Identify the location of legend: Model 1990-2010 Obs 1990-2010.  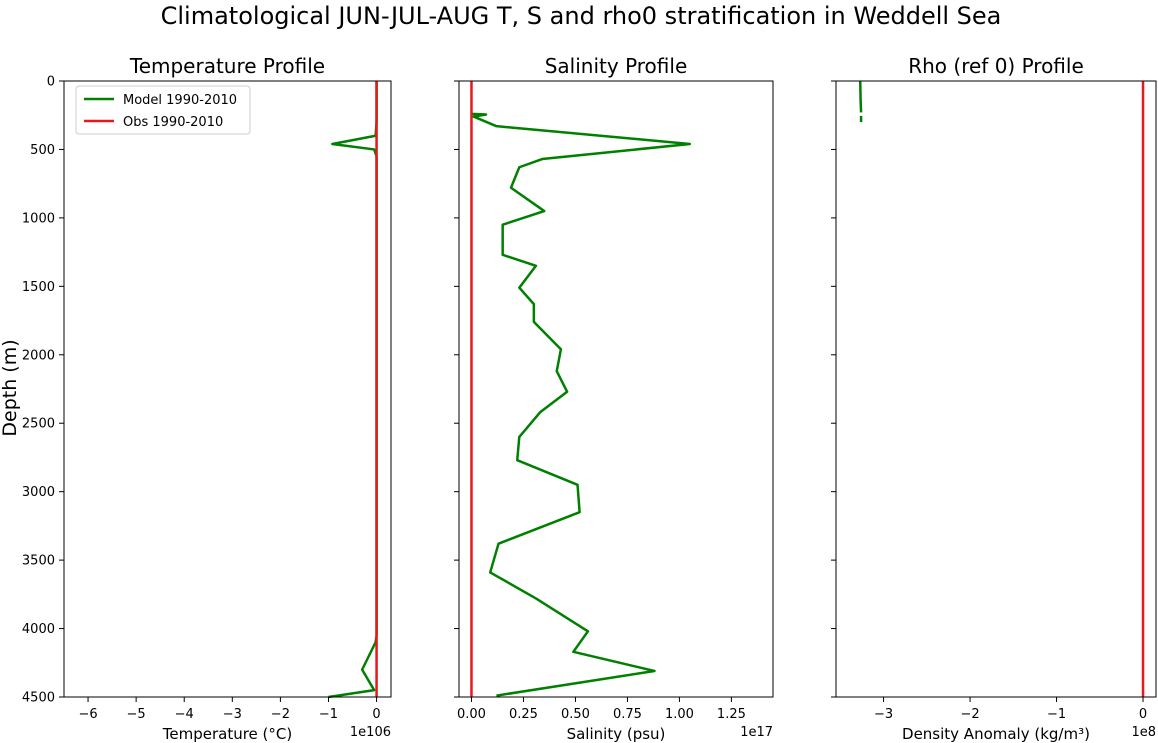
(163, 110).